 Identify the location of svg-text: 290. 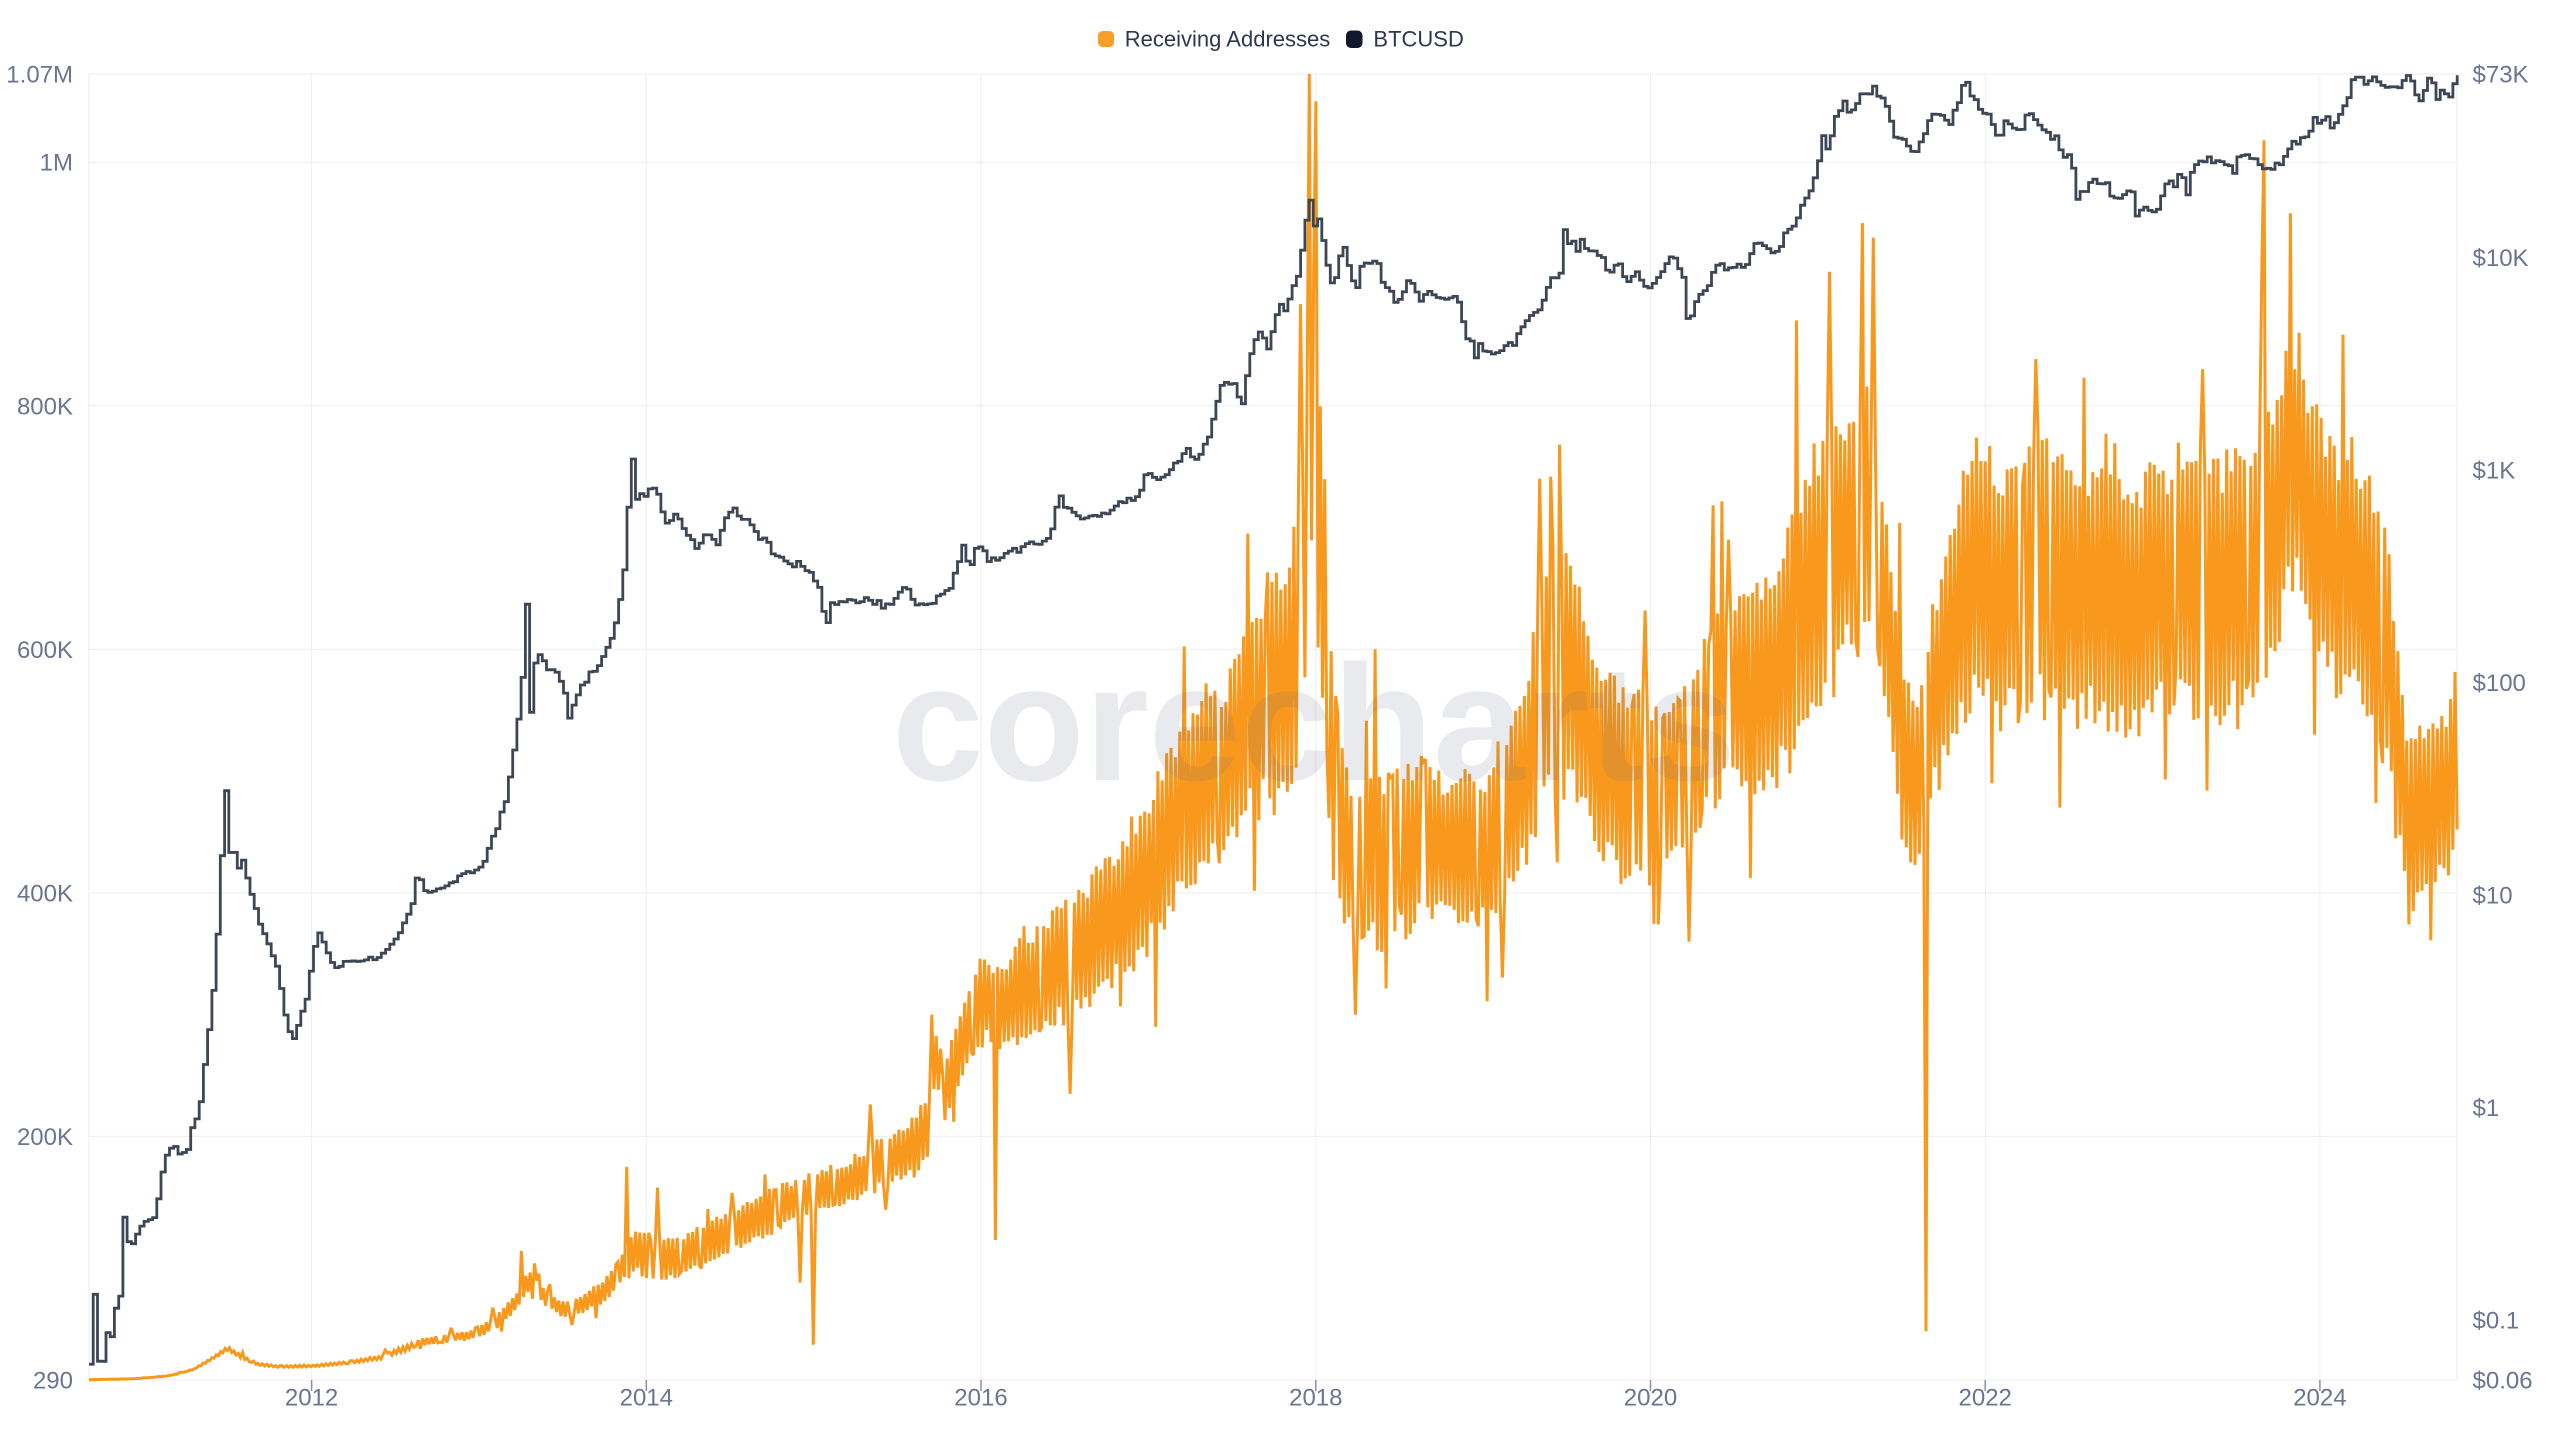
(53, 1381).